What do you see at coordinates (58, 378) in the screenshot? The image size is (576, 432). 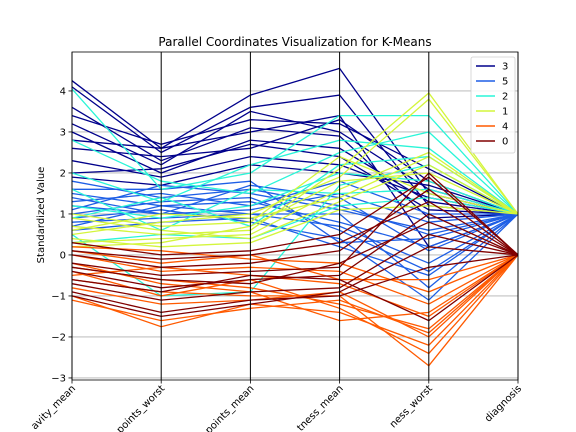 I see `ytick-label-0: −3` at bounding box center [58, 378].